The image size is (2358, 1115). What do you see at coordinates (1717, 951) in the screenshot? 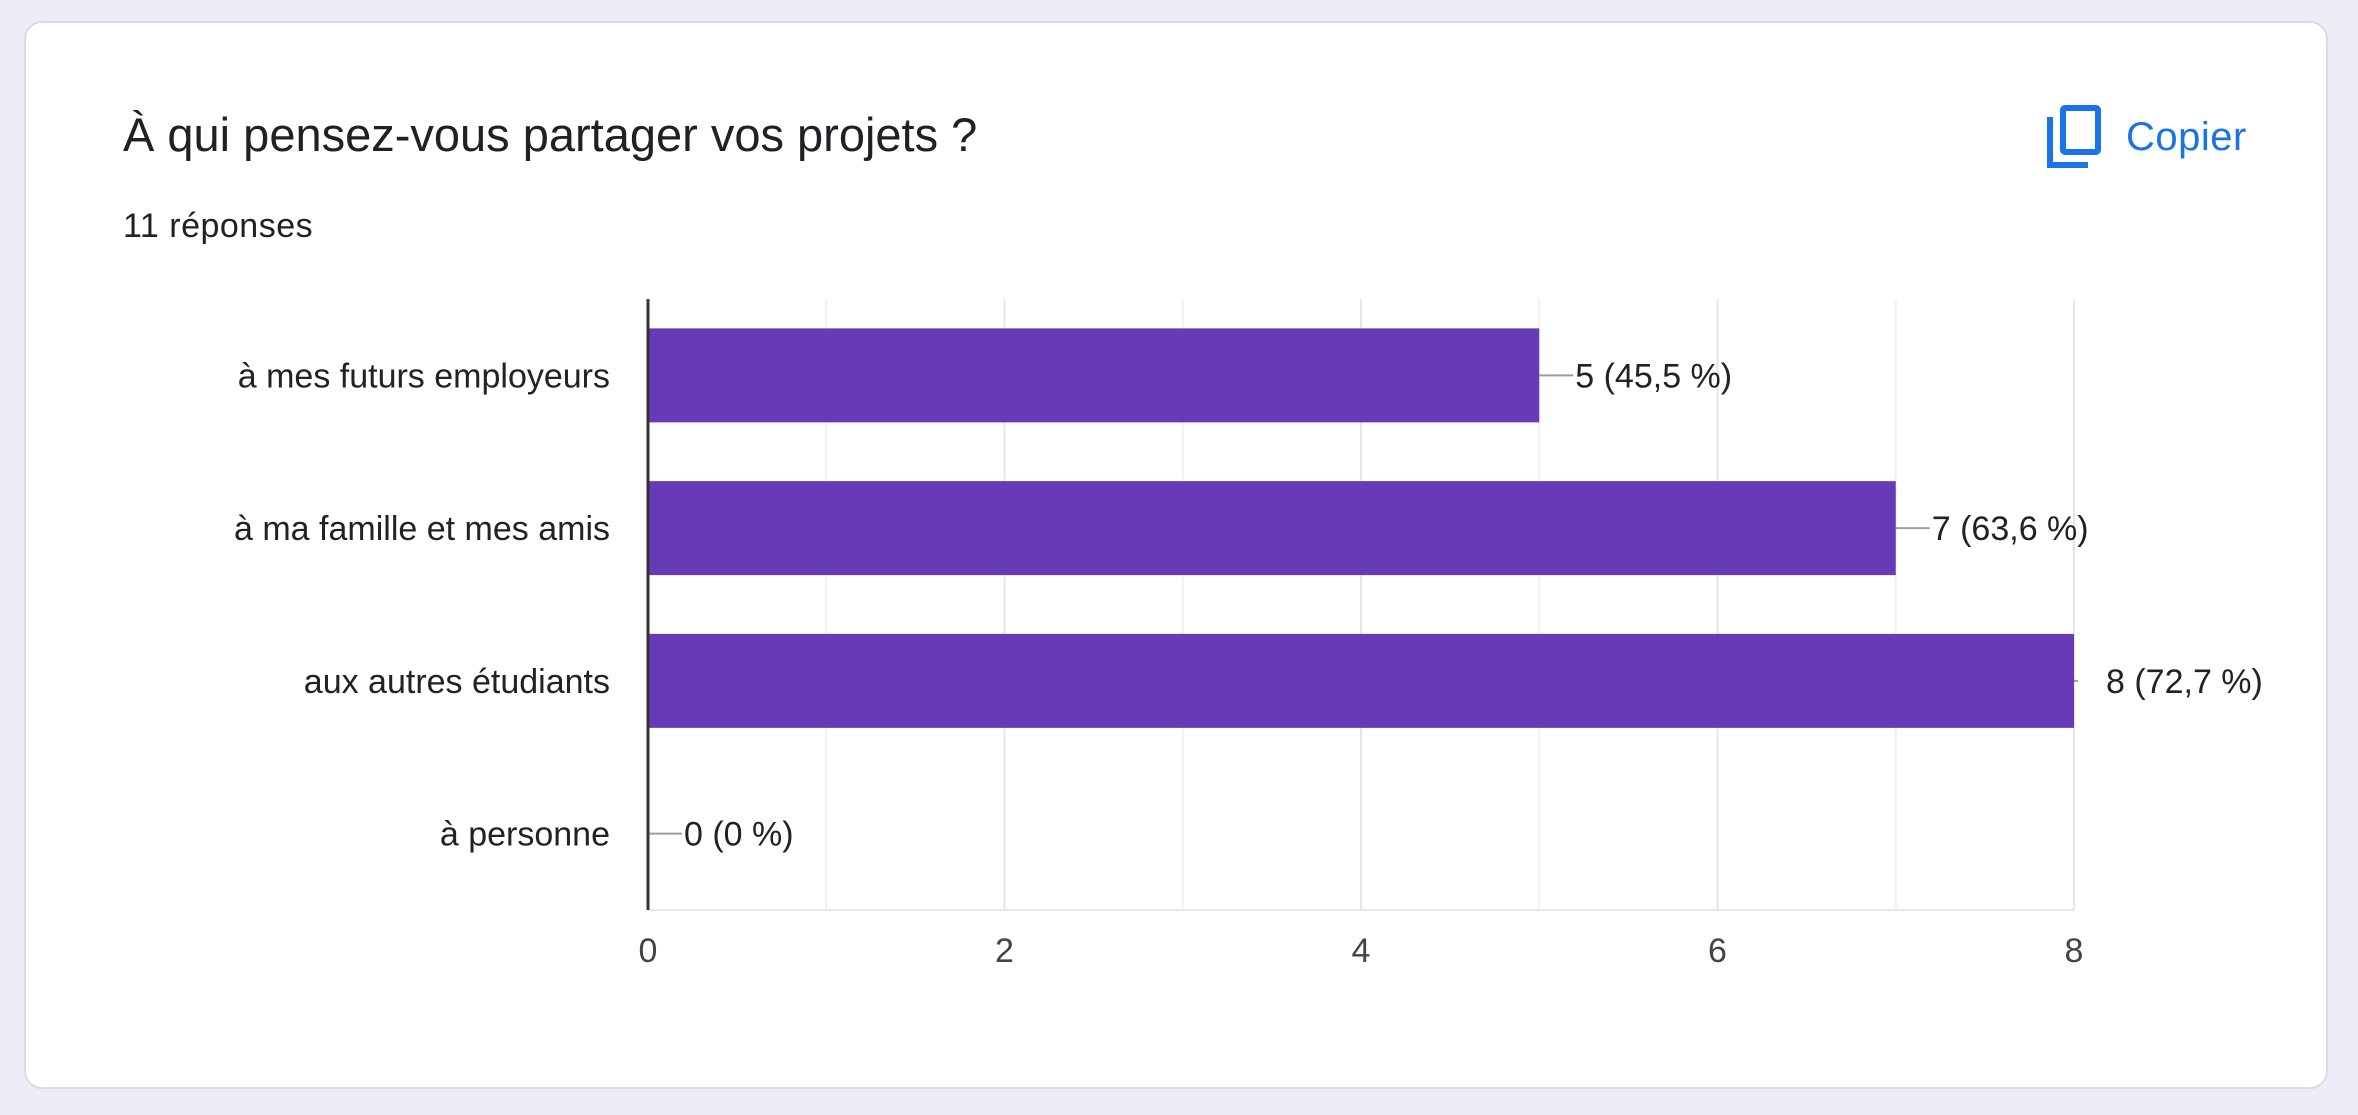
I see `x-tick-label: 6` at bounding box center [1717, 951].